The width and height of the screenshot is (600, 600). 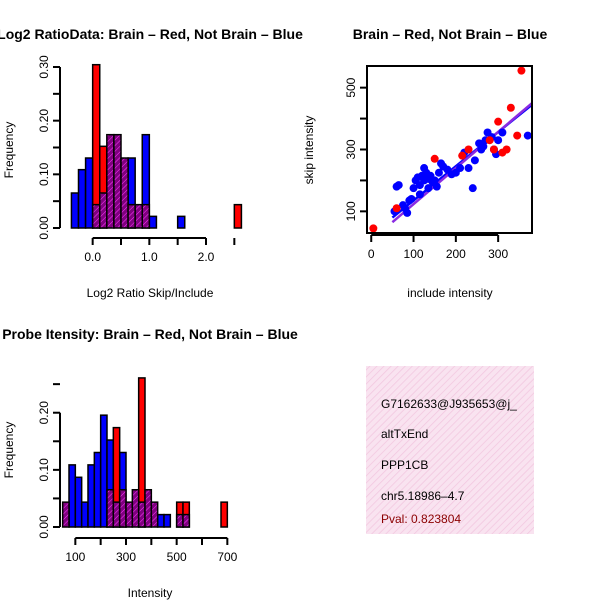 I want to click on intensity-histogram-x-tick-label: 300, so click(x=126, y=557).